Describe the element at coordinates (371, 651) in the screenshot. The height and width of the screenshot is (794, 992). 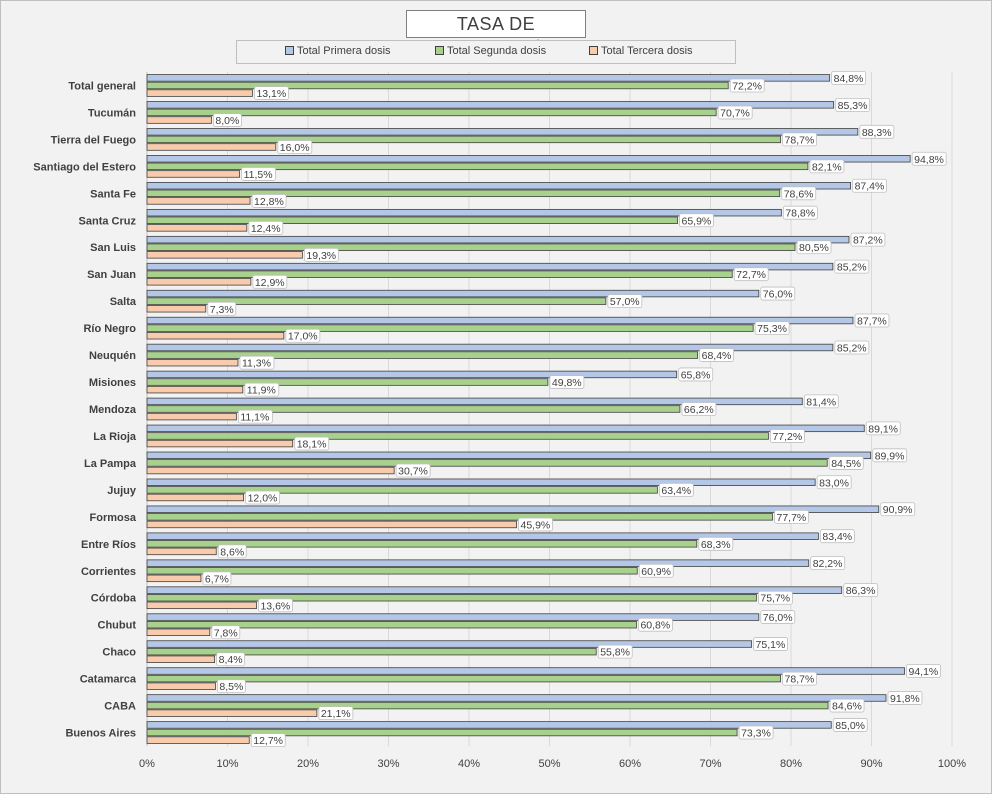
I see `bar-segunda-chaco` at that location.